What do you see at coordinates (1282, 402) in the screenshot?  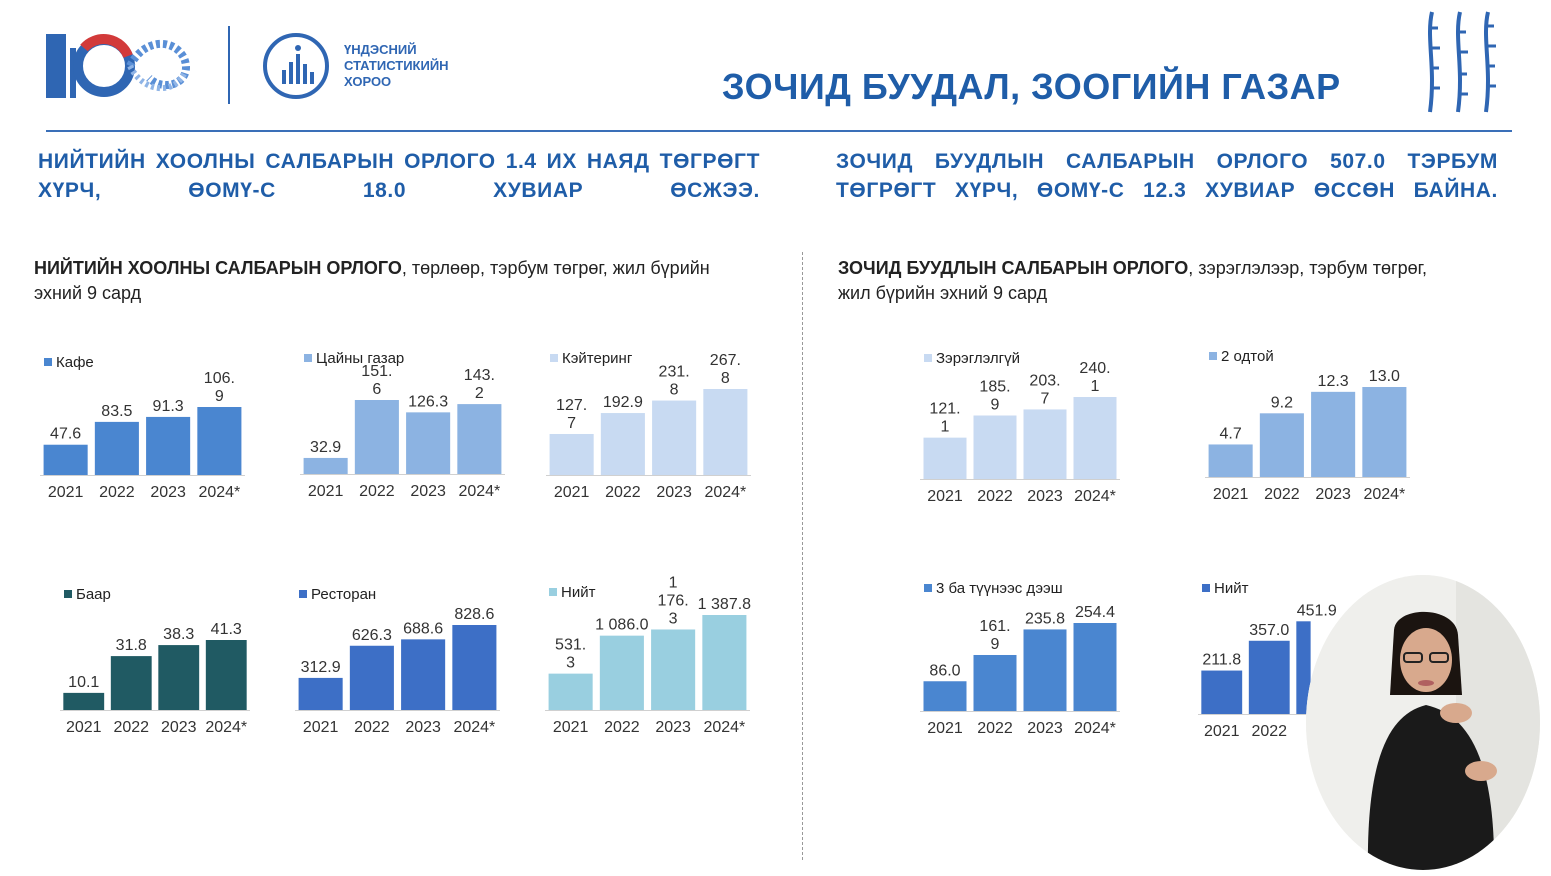 I see `data-label-1: 9.2` at bounding box center [1282, 402].